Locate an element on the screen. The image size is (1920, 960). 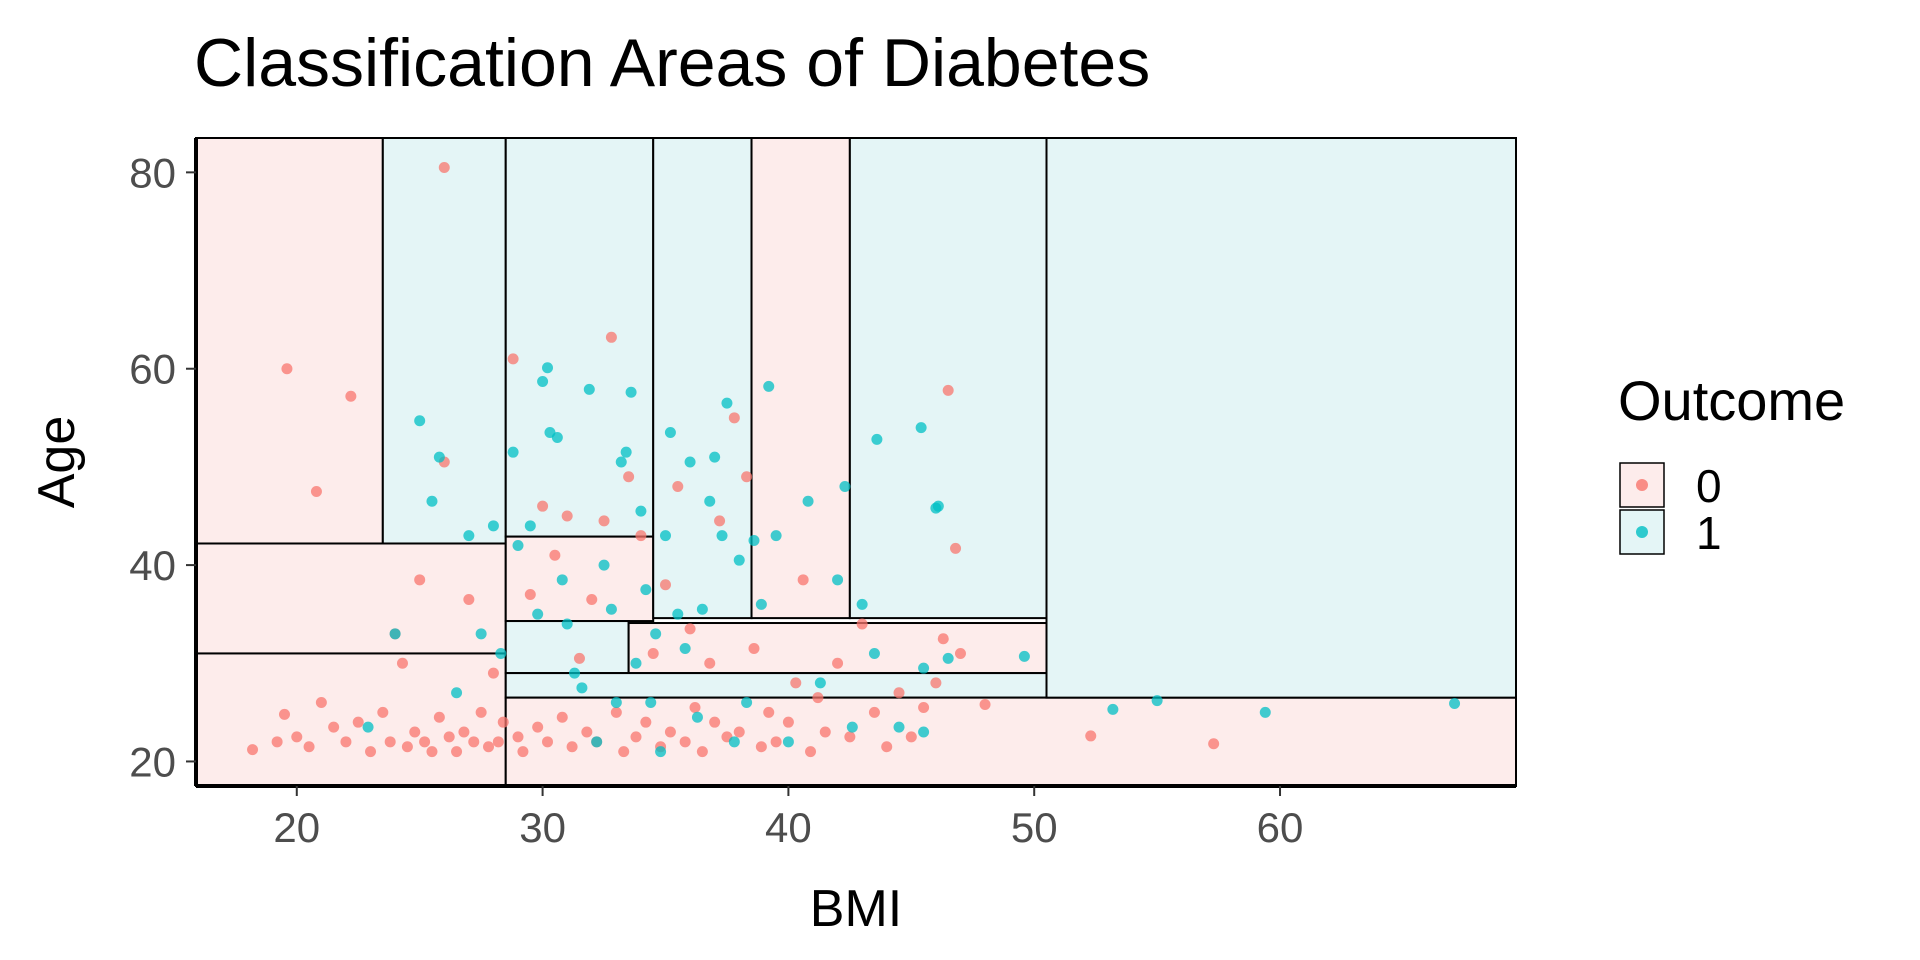
y-tick-label-80: 80 is located at coordinates (152, 172).